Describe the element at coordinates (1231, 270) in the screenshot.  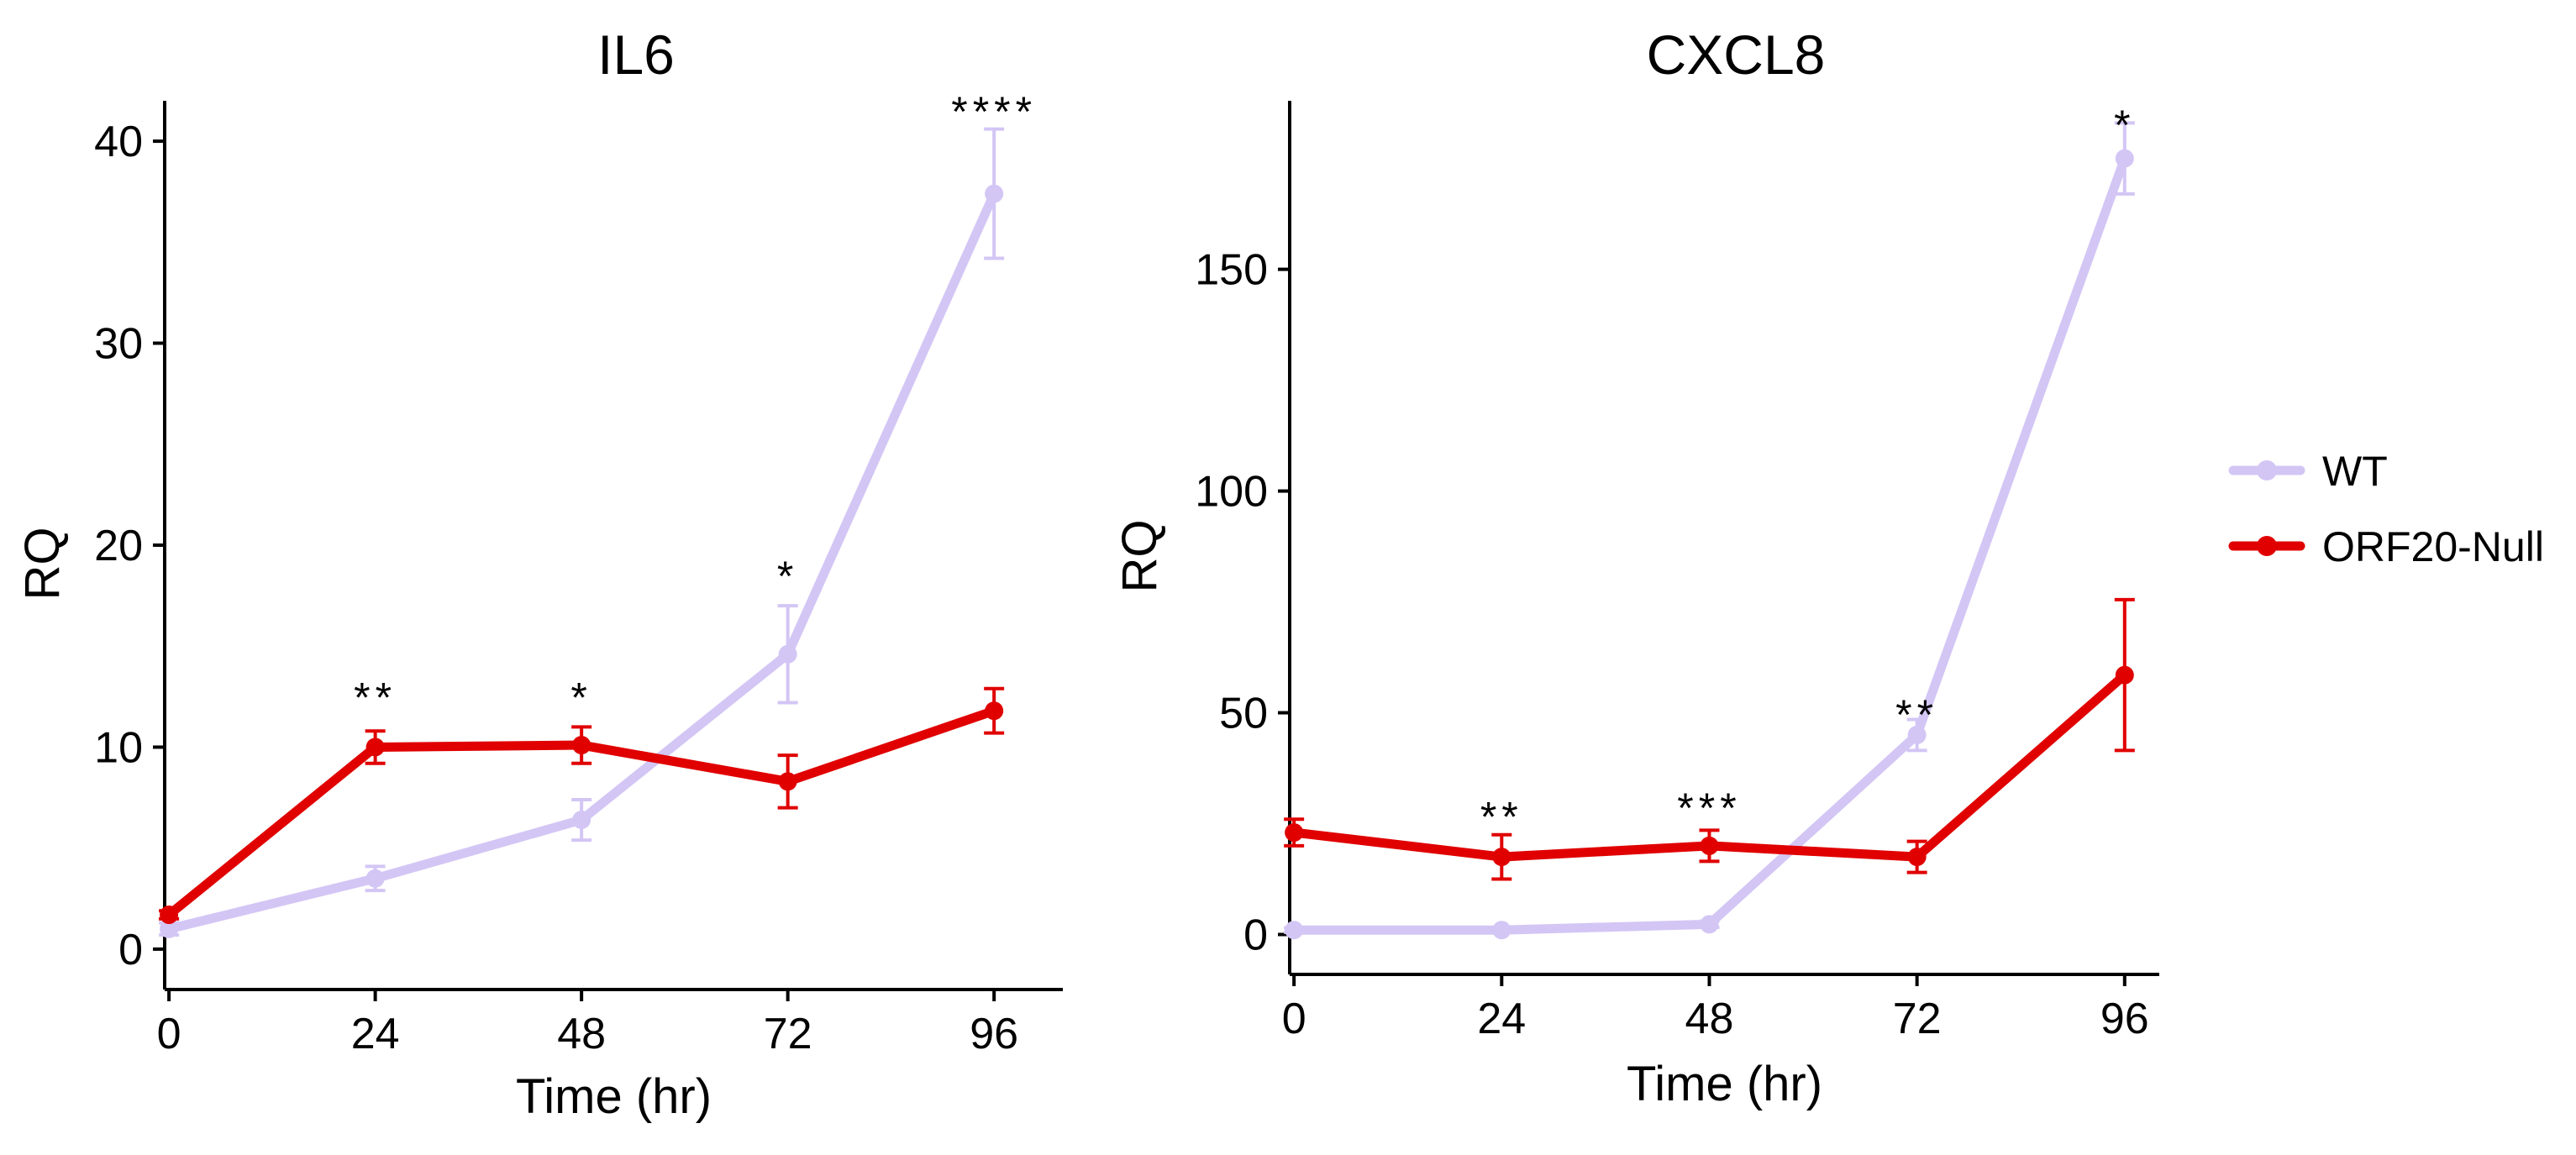
I see `y-tick-label: 150` at that location.